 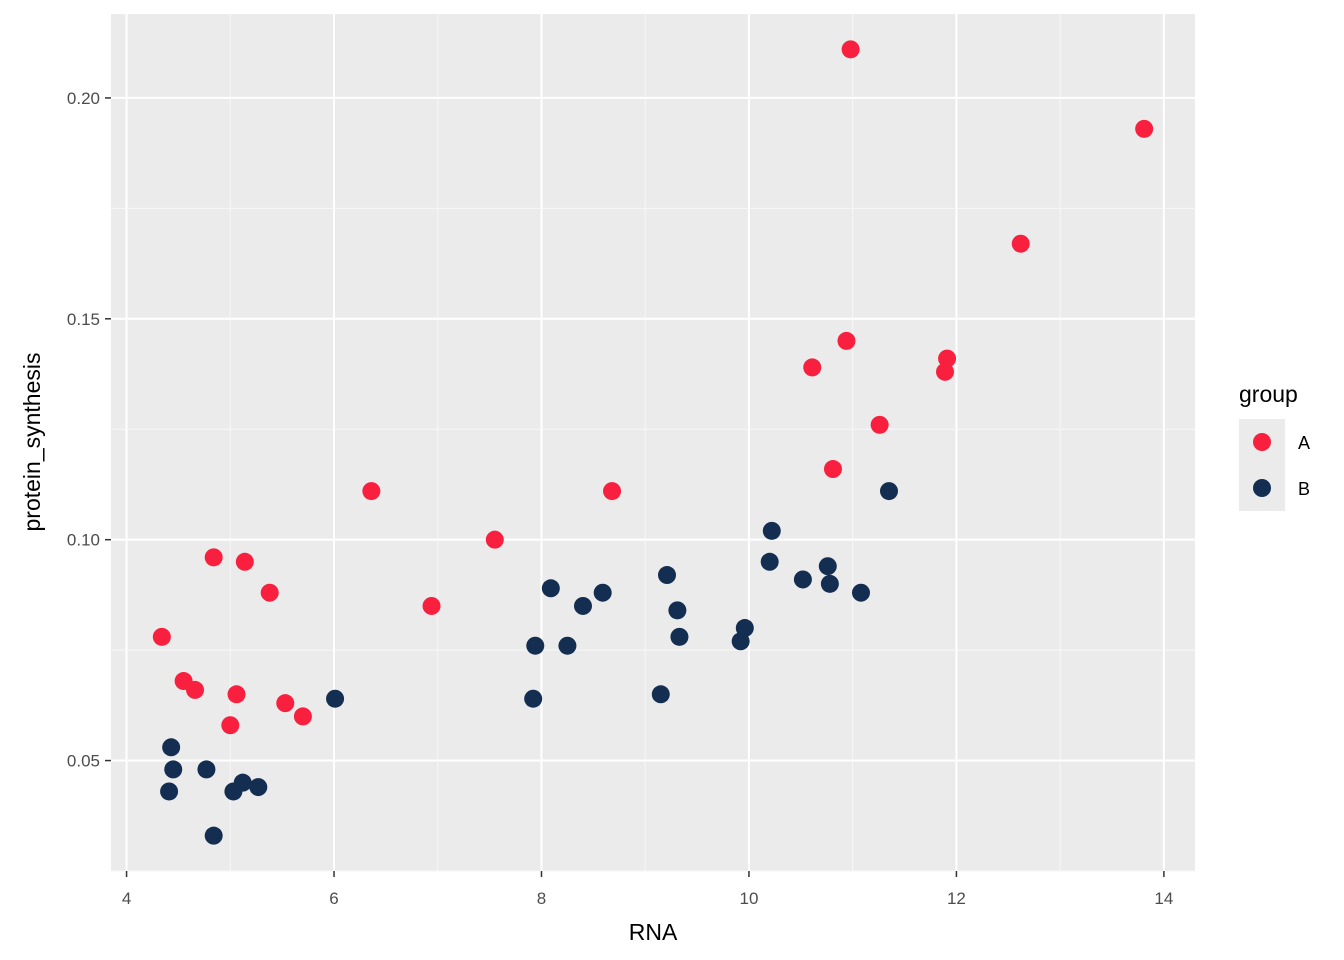 What do you see at coordinates (1274, 465) in the screenshot?
I see `legend-keys: AB` at bounding box center [1274, 465].